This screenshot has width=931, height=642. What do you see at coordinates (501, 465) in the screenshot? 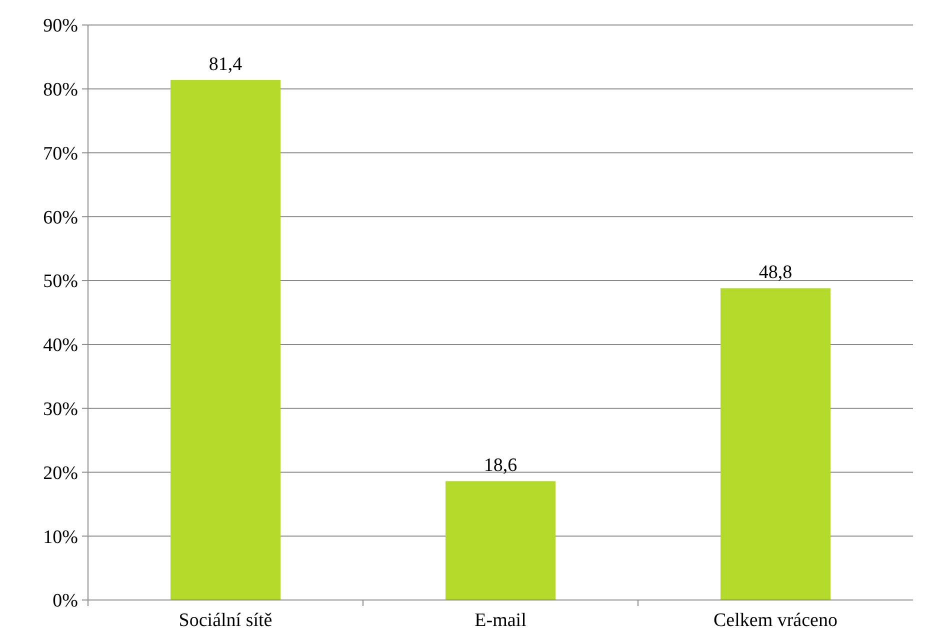
I see `data-label: 18,6` at bounding box center [501, 465].